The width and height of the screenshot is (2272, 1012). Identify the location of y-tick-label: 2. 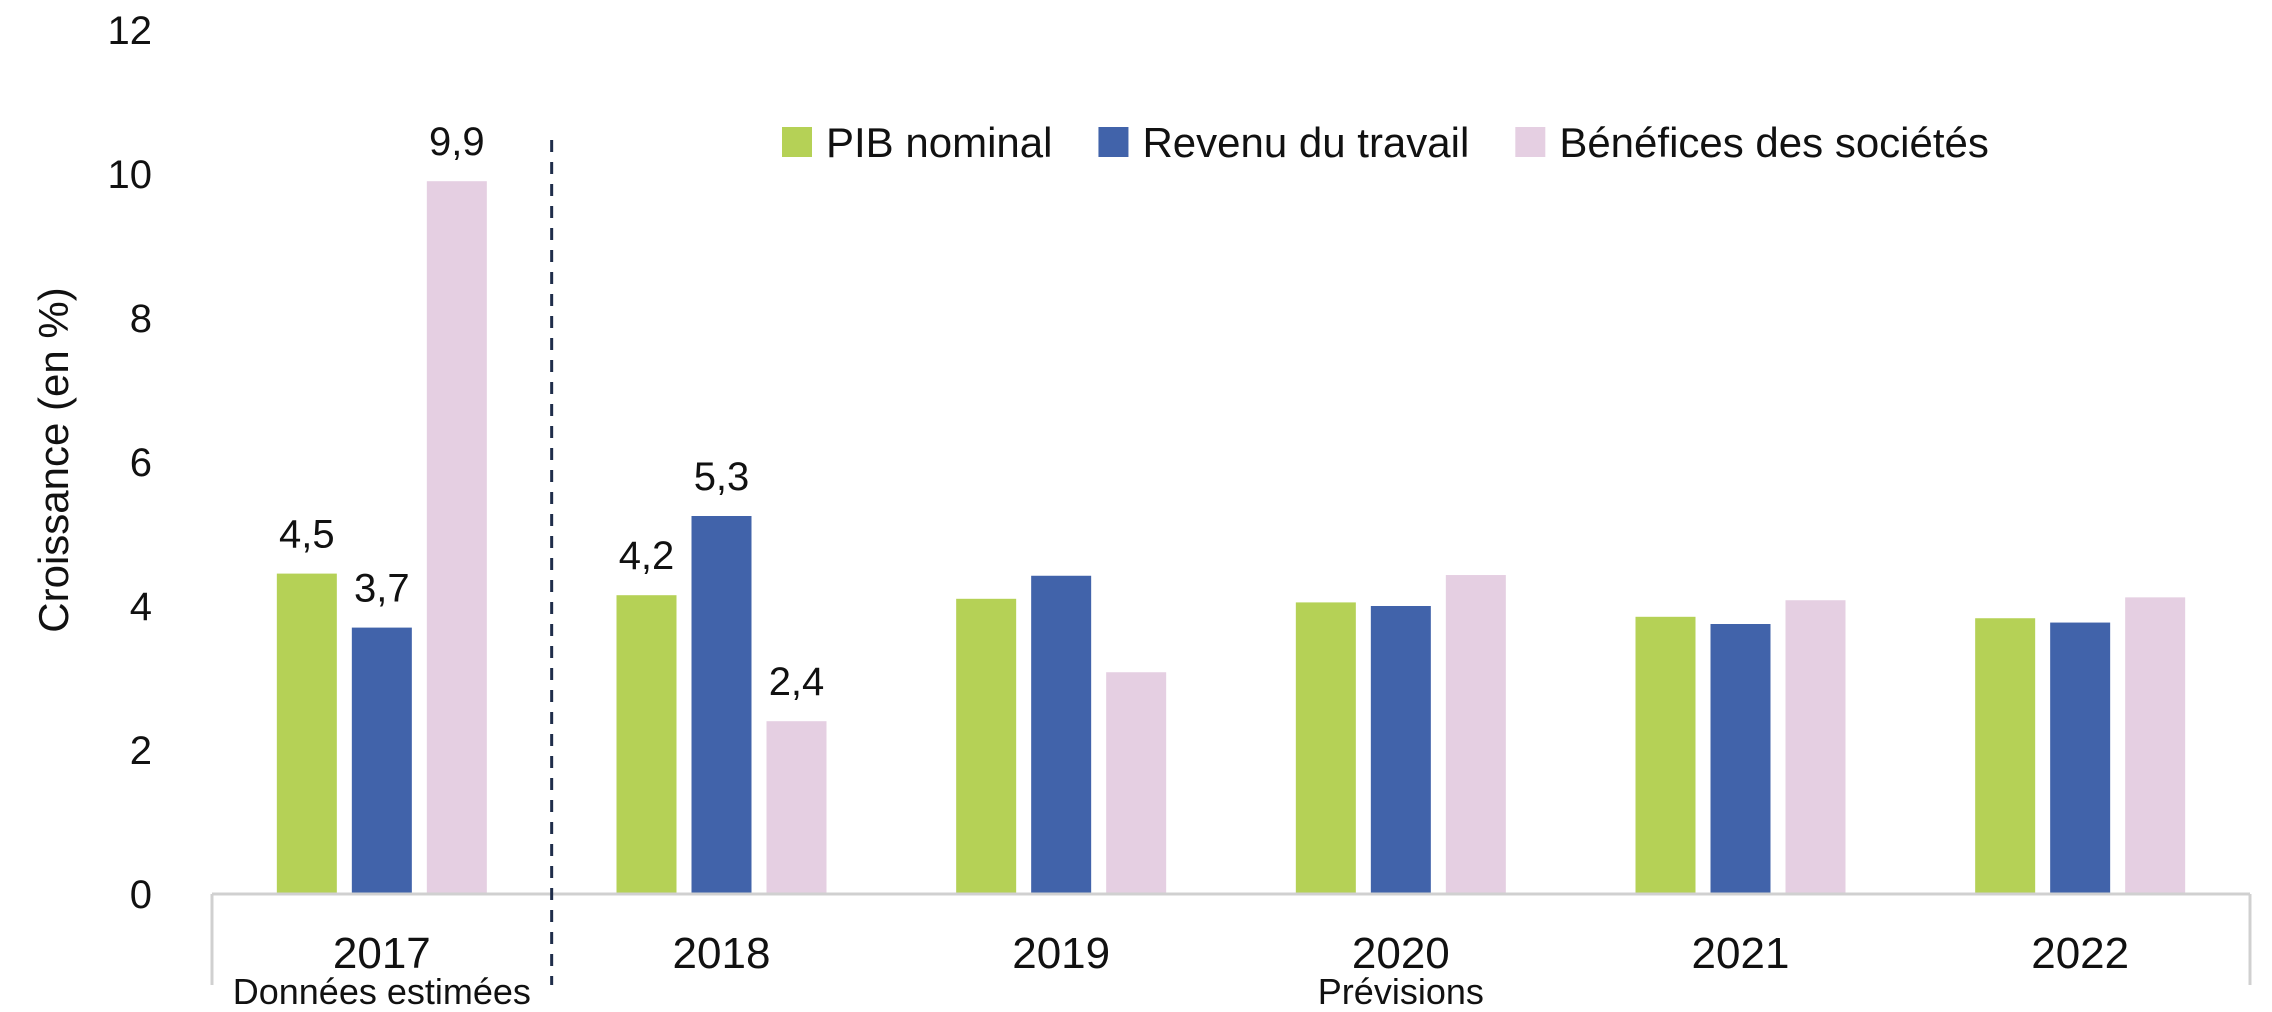
(141, 751).